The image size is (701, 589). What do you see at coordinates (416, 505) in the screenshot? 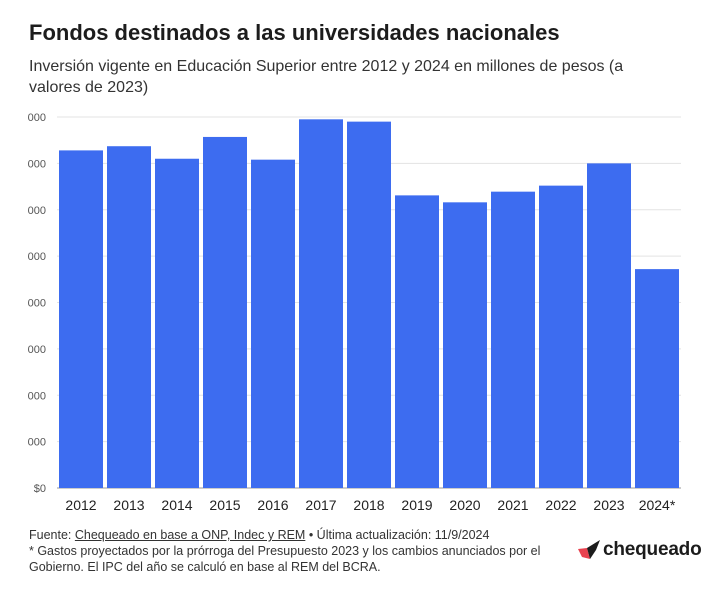
I see `x-tick-label: 2019` at bounding box center [416, 505].